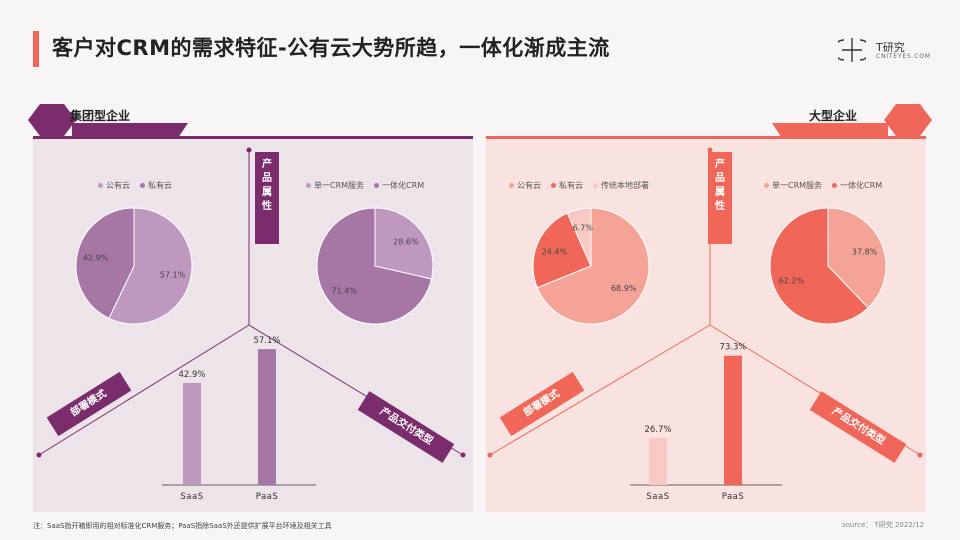 The image size is (960, 540). What do you see at coordinates (191, 375) in the screenshot?
I see `bar-value-label: 42.9%` at bounding box center [191, 375].